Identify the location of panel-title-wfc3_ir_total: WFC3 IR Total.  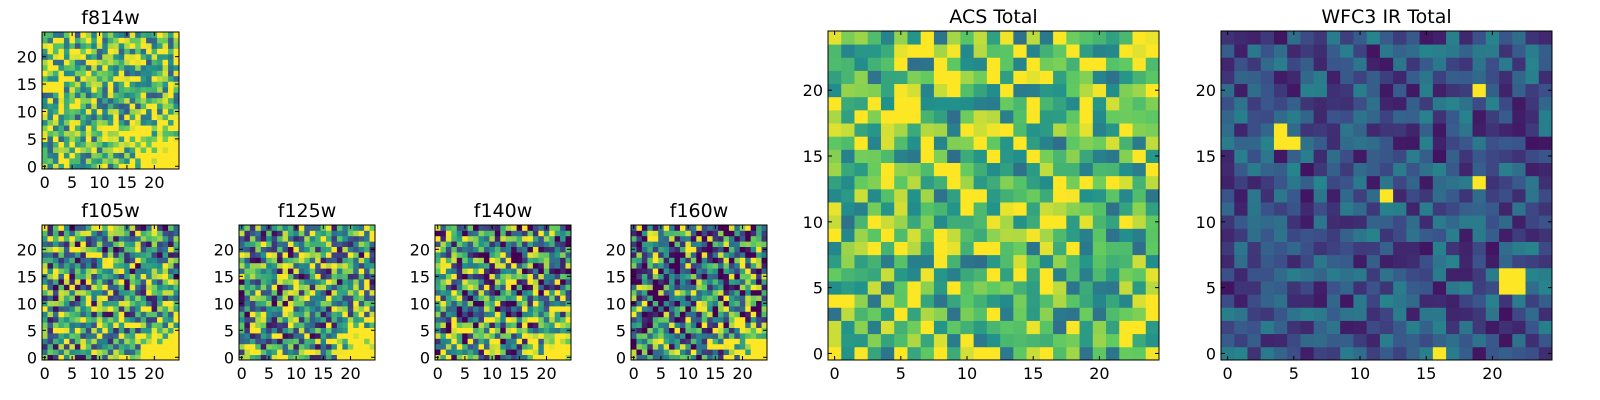
(1386, 17).